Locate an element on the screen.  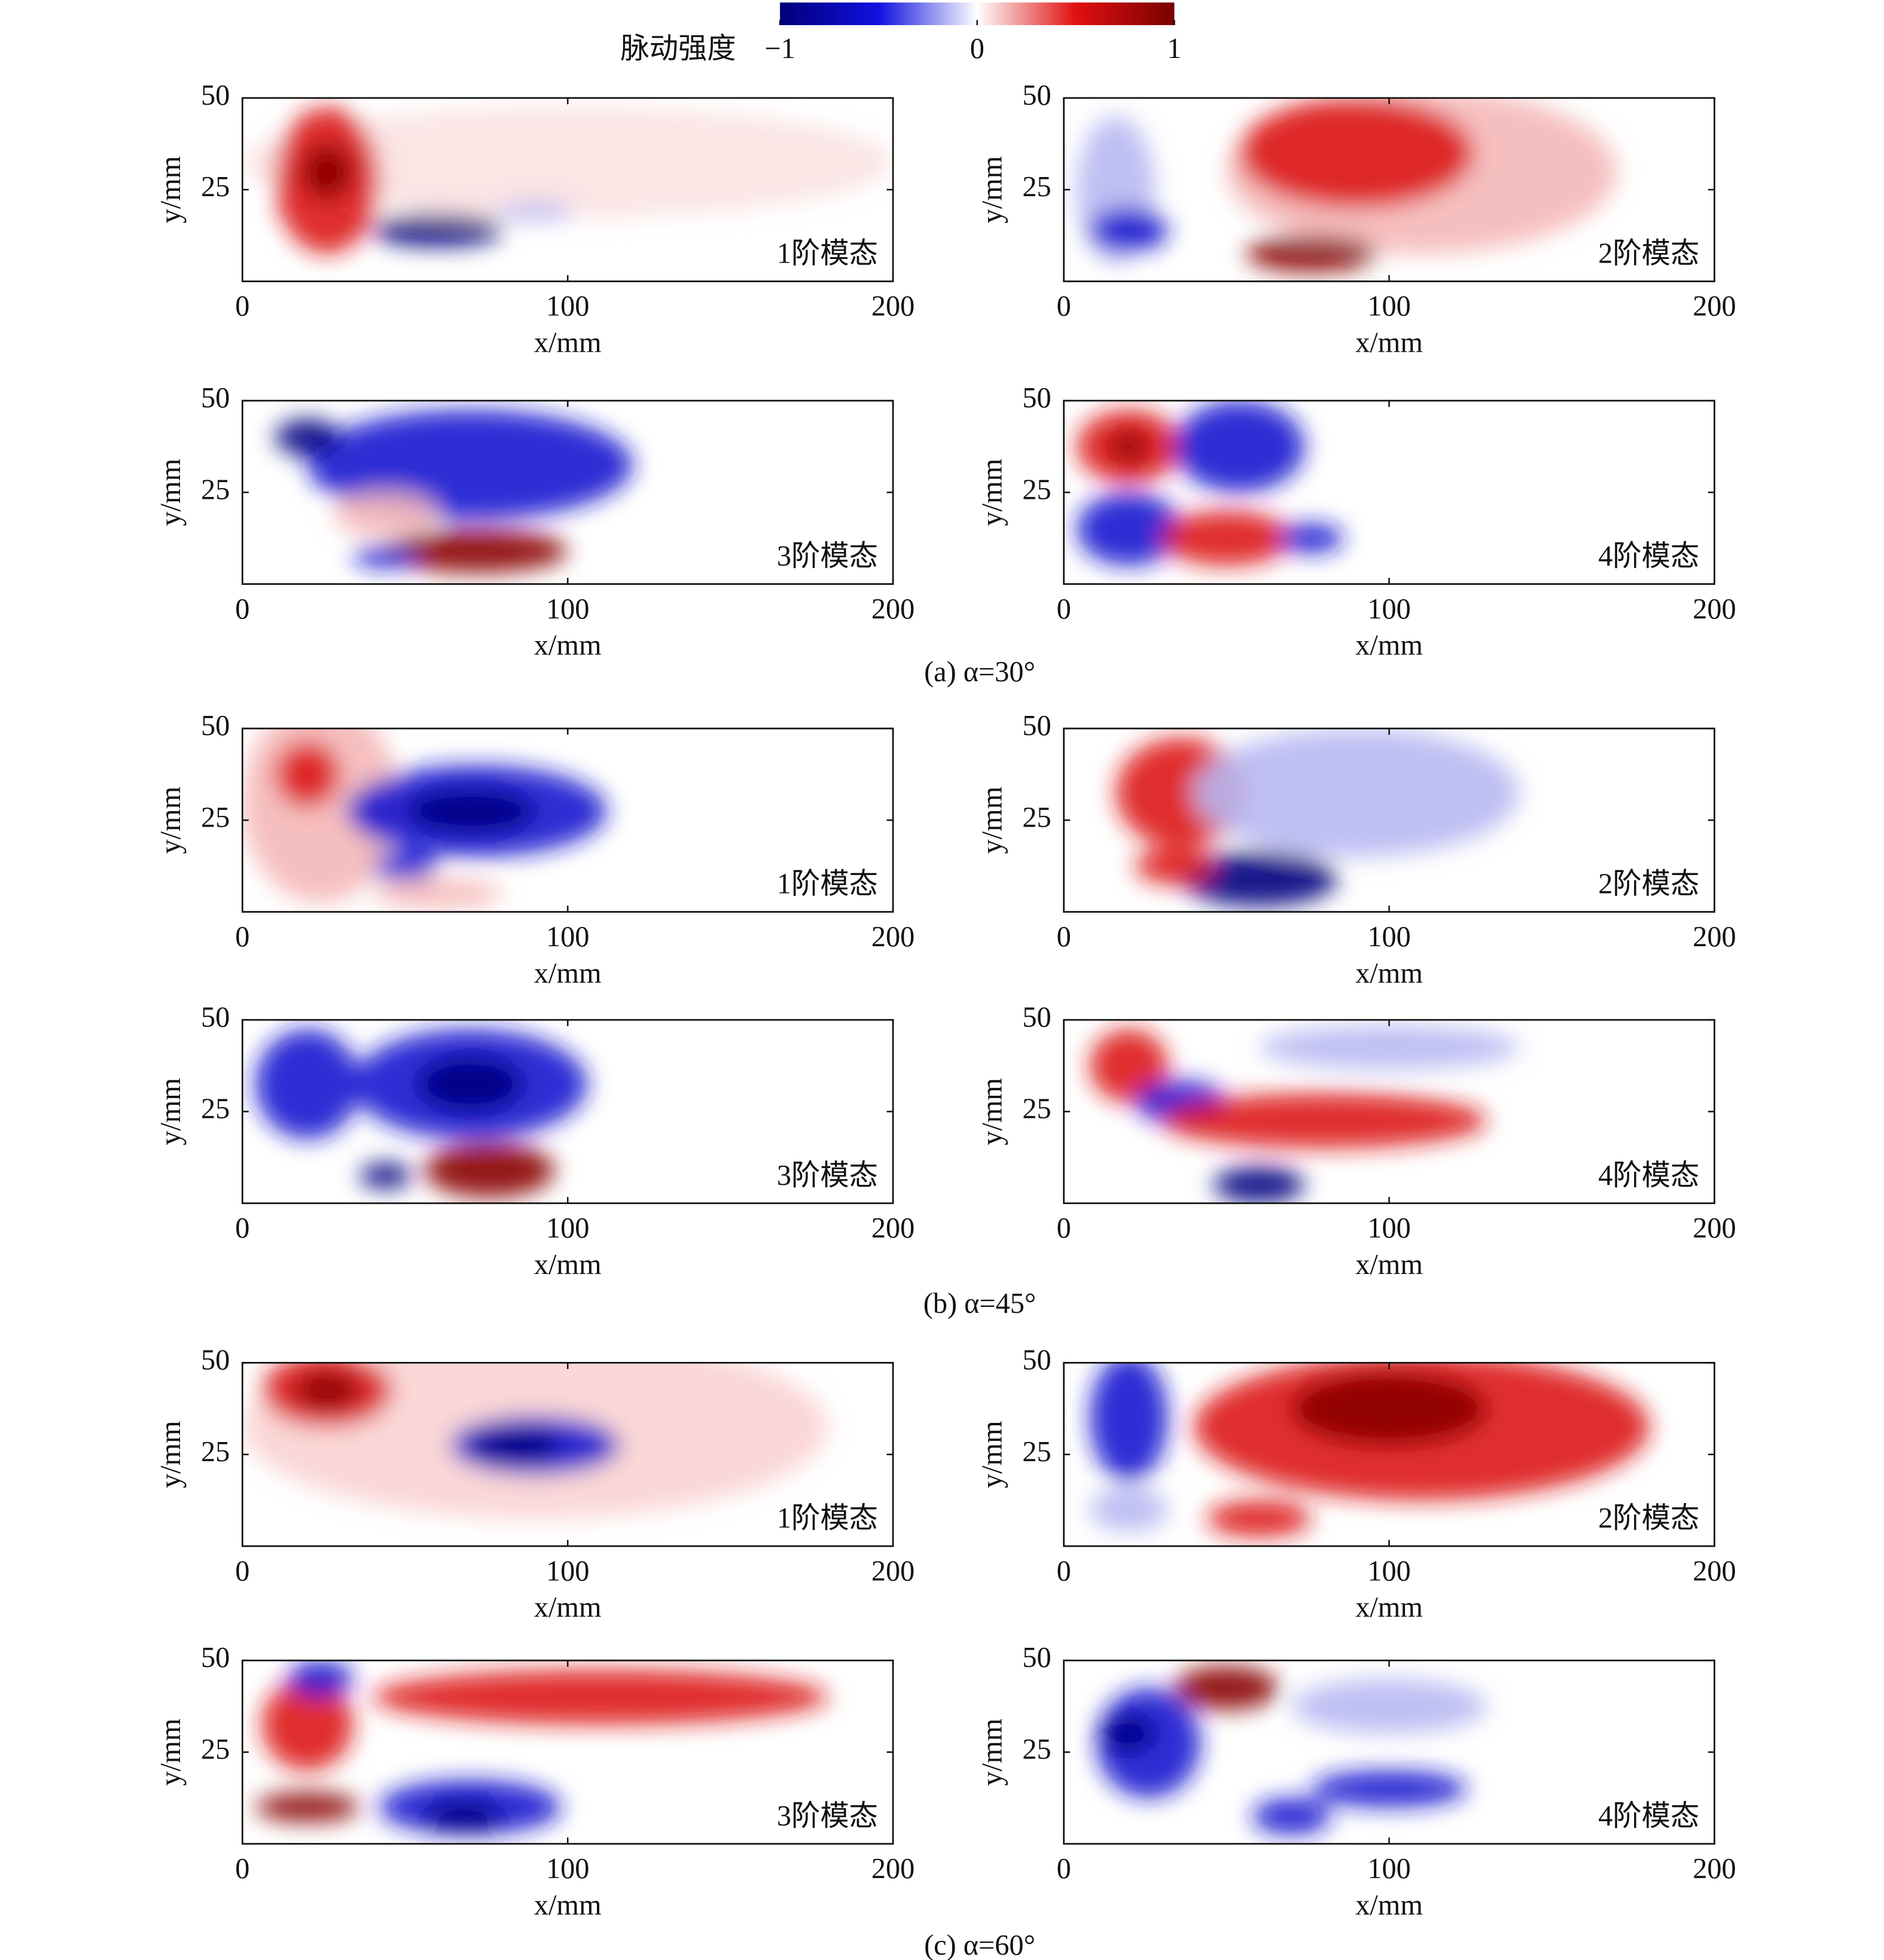
panel: 0 100 200 25 50 x/mm y/mm 4阶模态 is located at coordinates (1356, 522).